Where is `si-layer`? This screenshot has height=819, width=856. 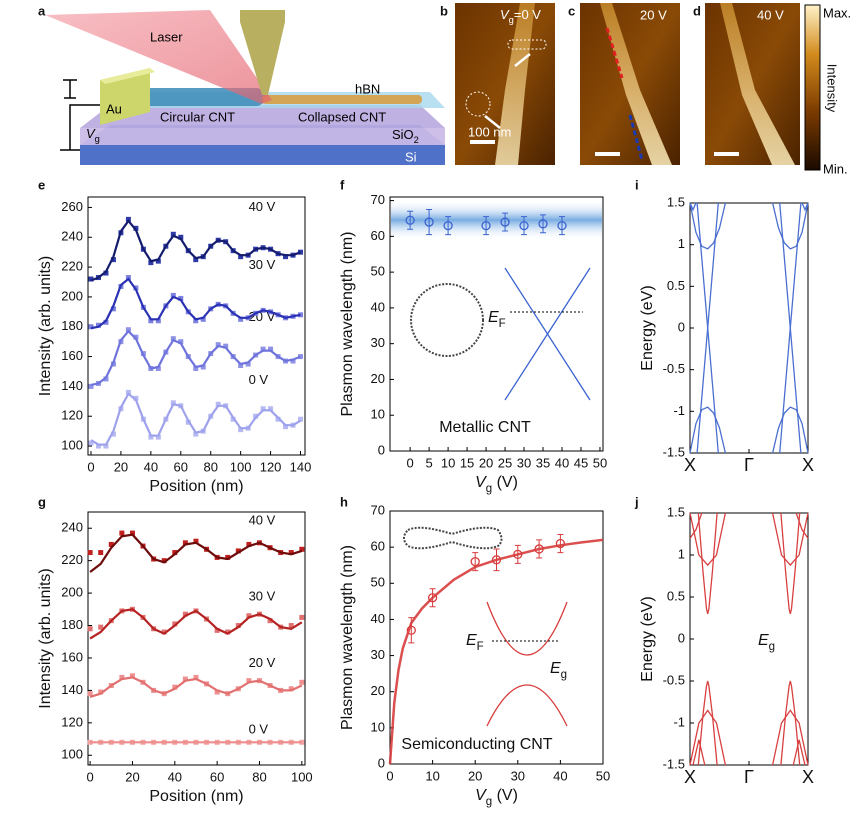
si-layer is located at coordinates (262, 155).